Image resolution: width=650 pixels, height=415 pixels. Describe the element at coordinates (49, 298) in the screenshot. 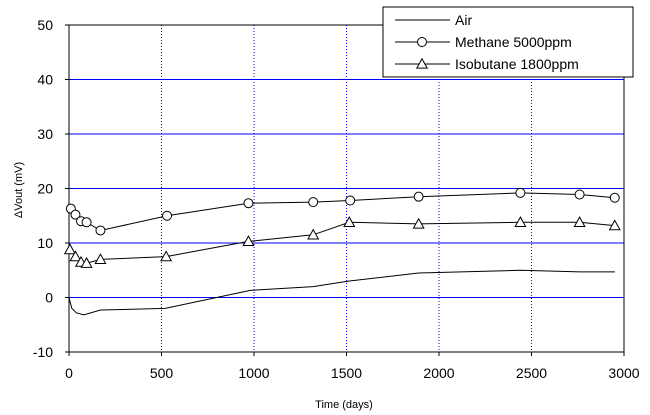

I see `y-tick-label: 0` at that location.